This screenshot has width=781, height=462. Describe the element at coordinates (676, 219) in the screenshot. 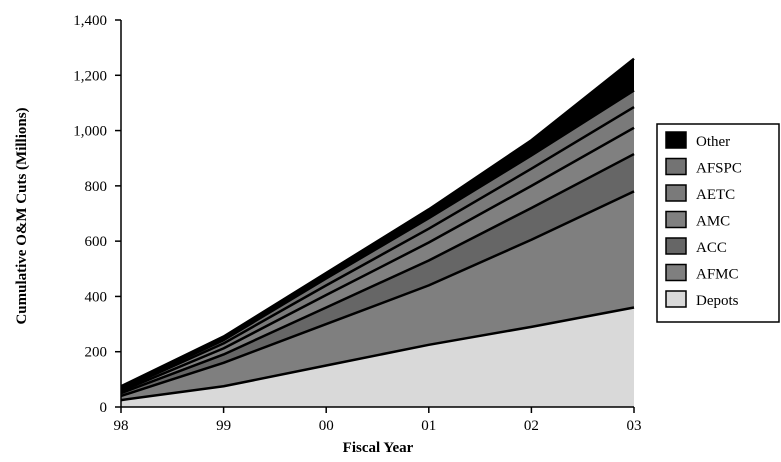

I see `legend-swatch-amc` at that location.